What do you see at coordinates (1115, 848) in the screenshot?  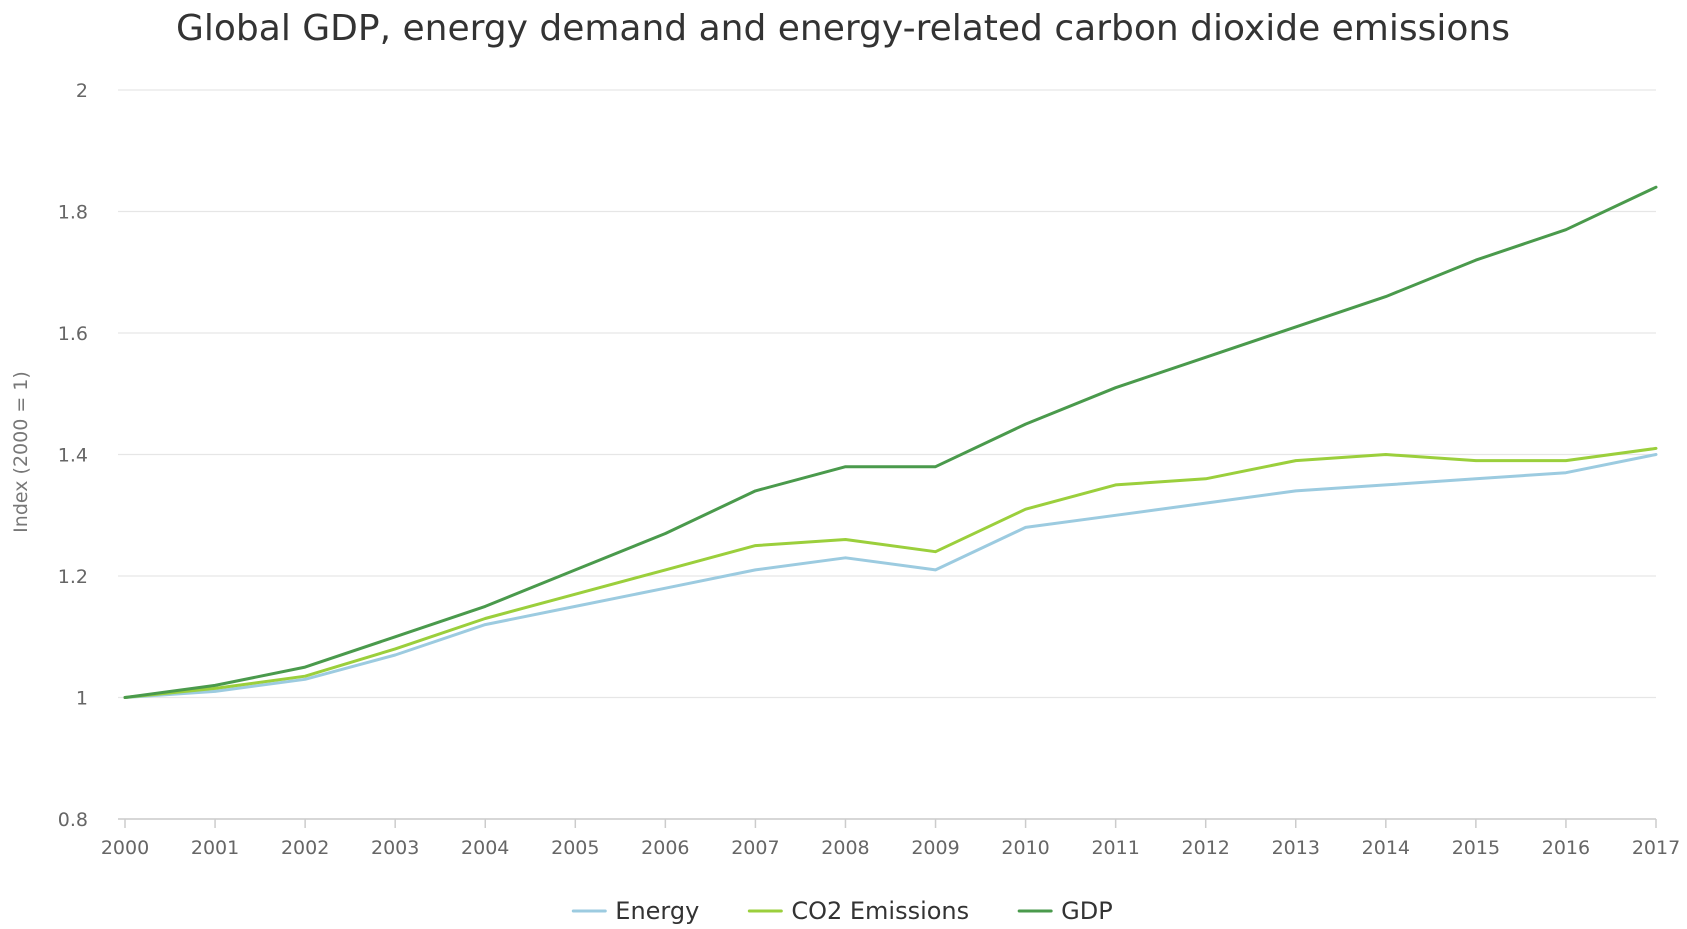 I see `x-tick-label: 2011` at bounding box center [1115, 848].